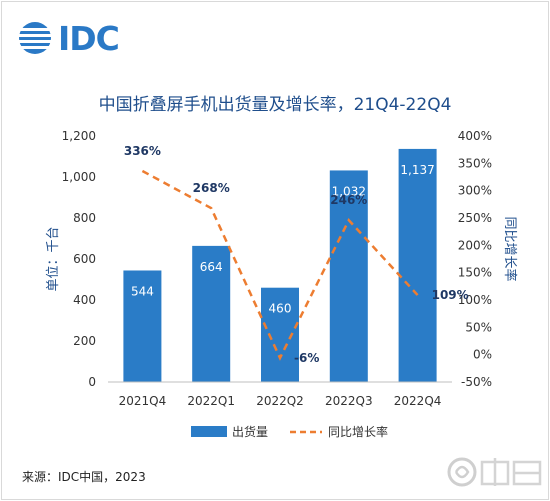 The height and width of the screenshot is (501, 550). Describe the element at coordinates (348, 276) in the screenshot. I see `bar-2022Q3` at that location.